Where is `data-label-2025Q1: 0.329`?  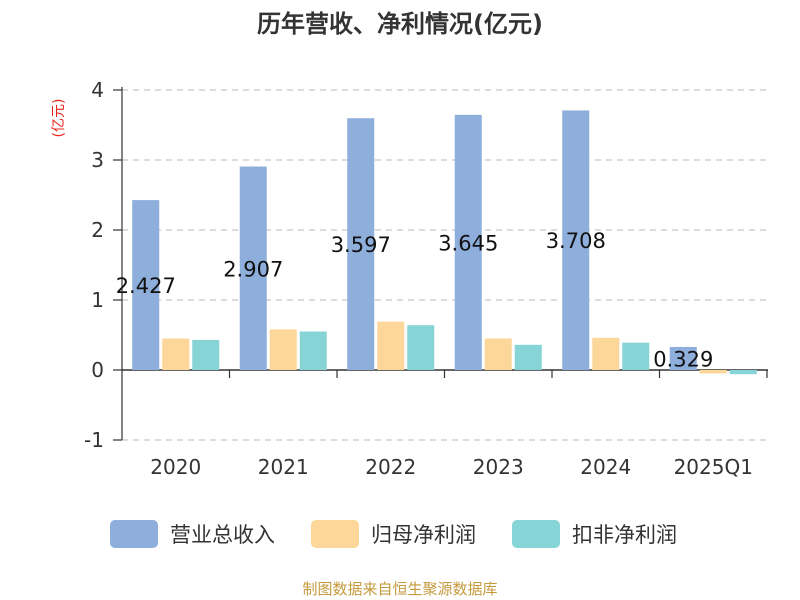
data-label-2025Q1: 0.329 is located at coordinates (683, 359).